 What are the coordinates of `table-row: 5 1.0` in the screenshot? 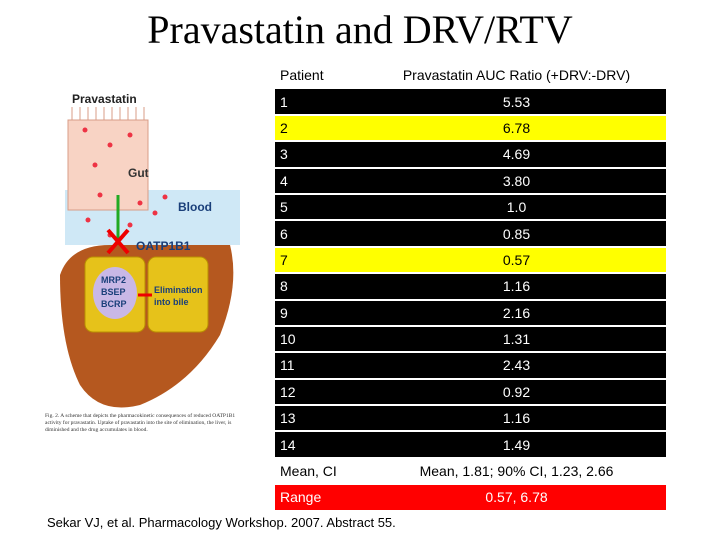 It's located at (470, 207).